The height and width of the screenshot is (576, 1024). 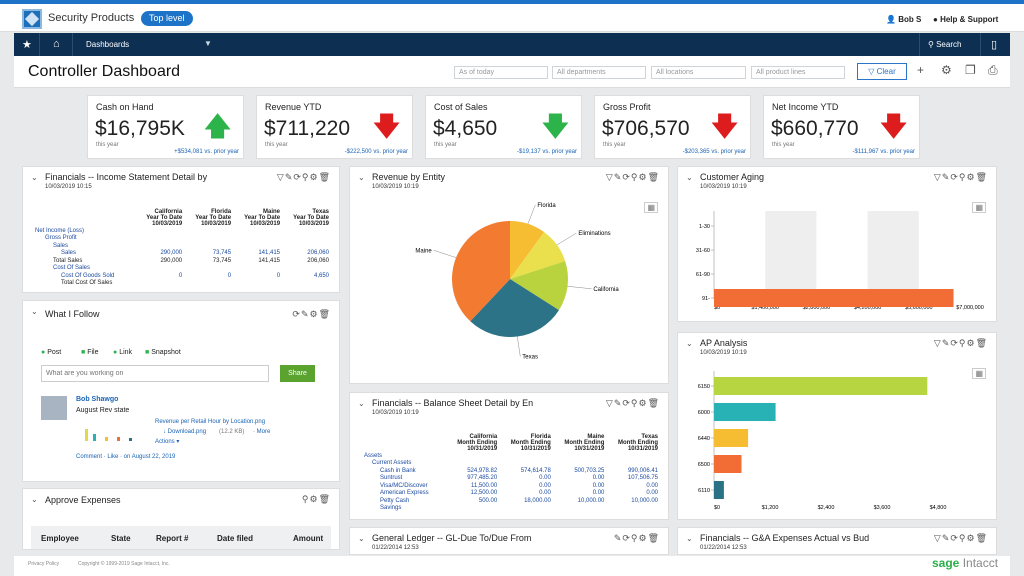 I want to click on help-support-link: ● Help & Support, so click(x=965, y=19).